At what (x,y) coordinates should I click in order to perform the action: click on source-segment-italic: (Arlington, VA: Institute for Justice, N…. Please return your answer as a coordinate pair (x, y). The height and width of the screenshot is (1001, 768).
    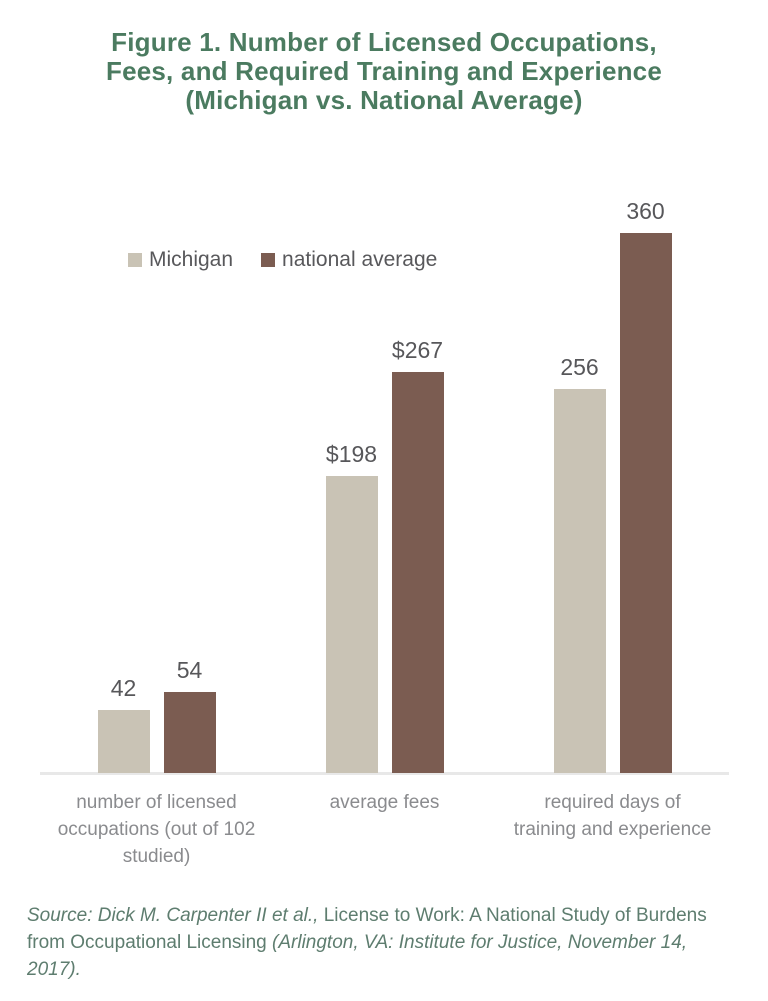
    Looking at the image, I should click on (357, 956).